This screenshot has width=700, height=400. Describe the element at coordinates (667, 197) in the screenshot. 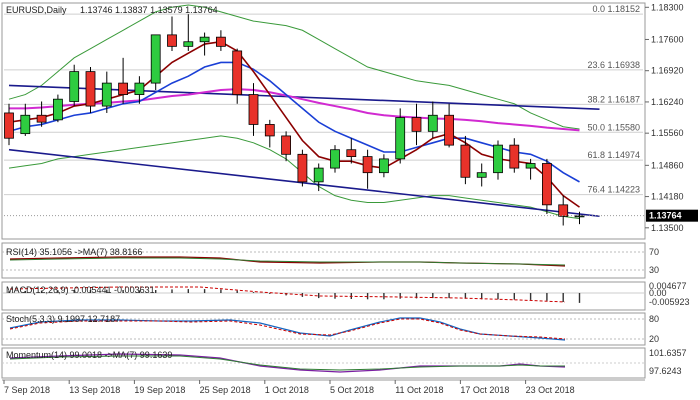

I see `price-tick-6: 1.14180` at that location.